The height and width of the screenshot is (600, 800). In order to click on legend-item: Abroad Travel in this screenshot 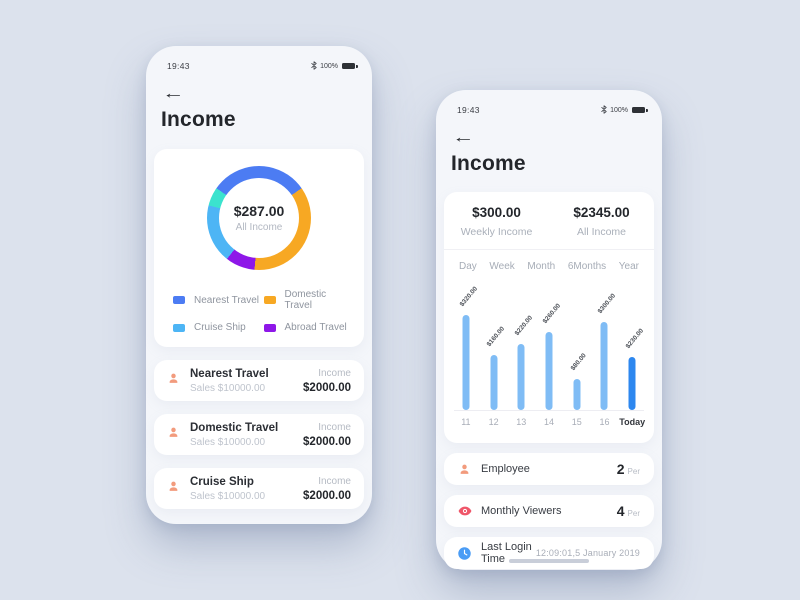, I will do `click(309, 327)`.